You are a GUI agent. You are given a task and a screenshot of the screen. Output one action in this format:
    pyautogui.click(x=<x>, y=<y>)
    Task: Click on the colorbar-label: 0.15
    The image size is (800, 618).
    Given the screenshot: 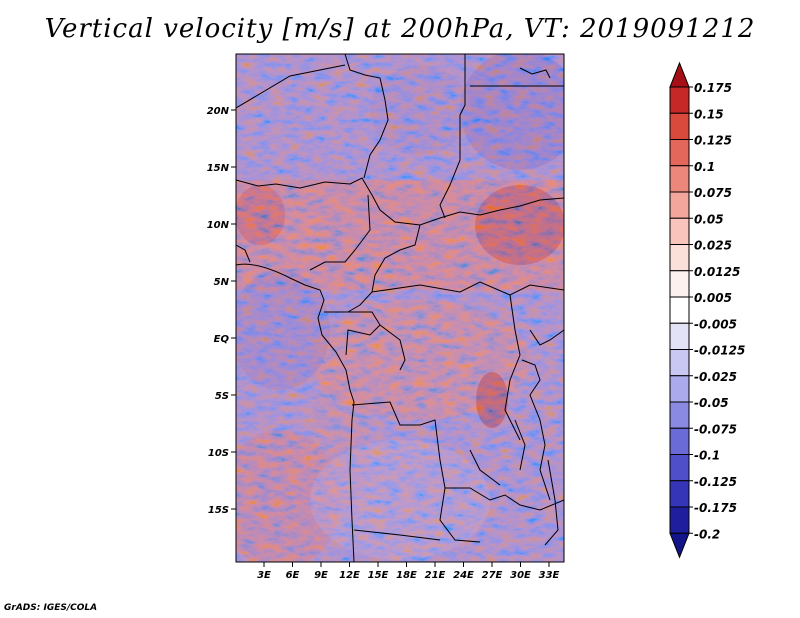 What is the action you would take?
    pyautogui.click(x=709, y=114)
    